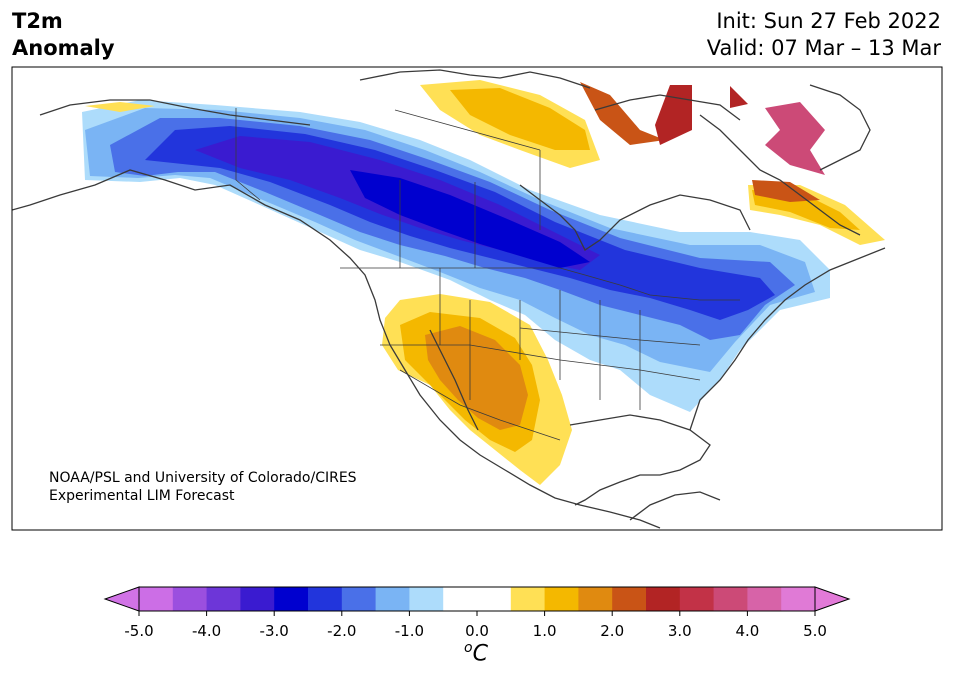  I want to click on colorbar-tick-label: -2.0, so click(342, 631).